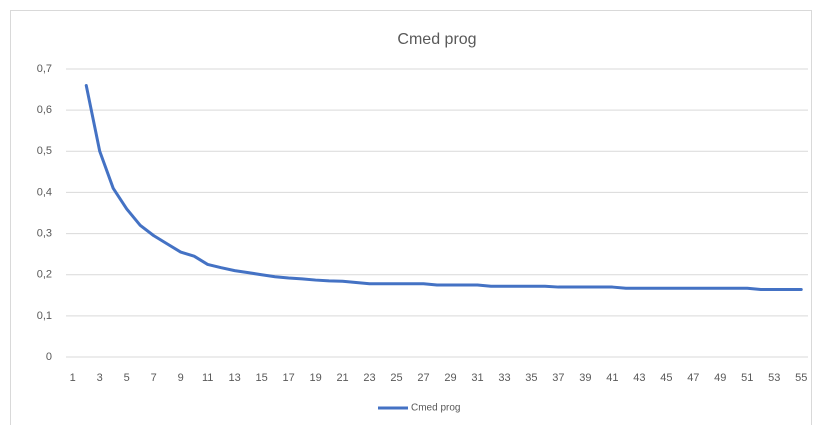  Describe the element at coordinates (44, 275) in the screenshot. I see `y-tick-label: 0,2` at that location.